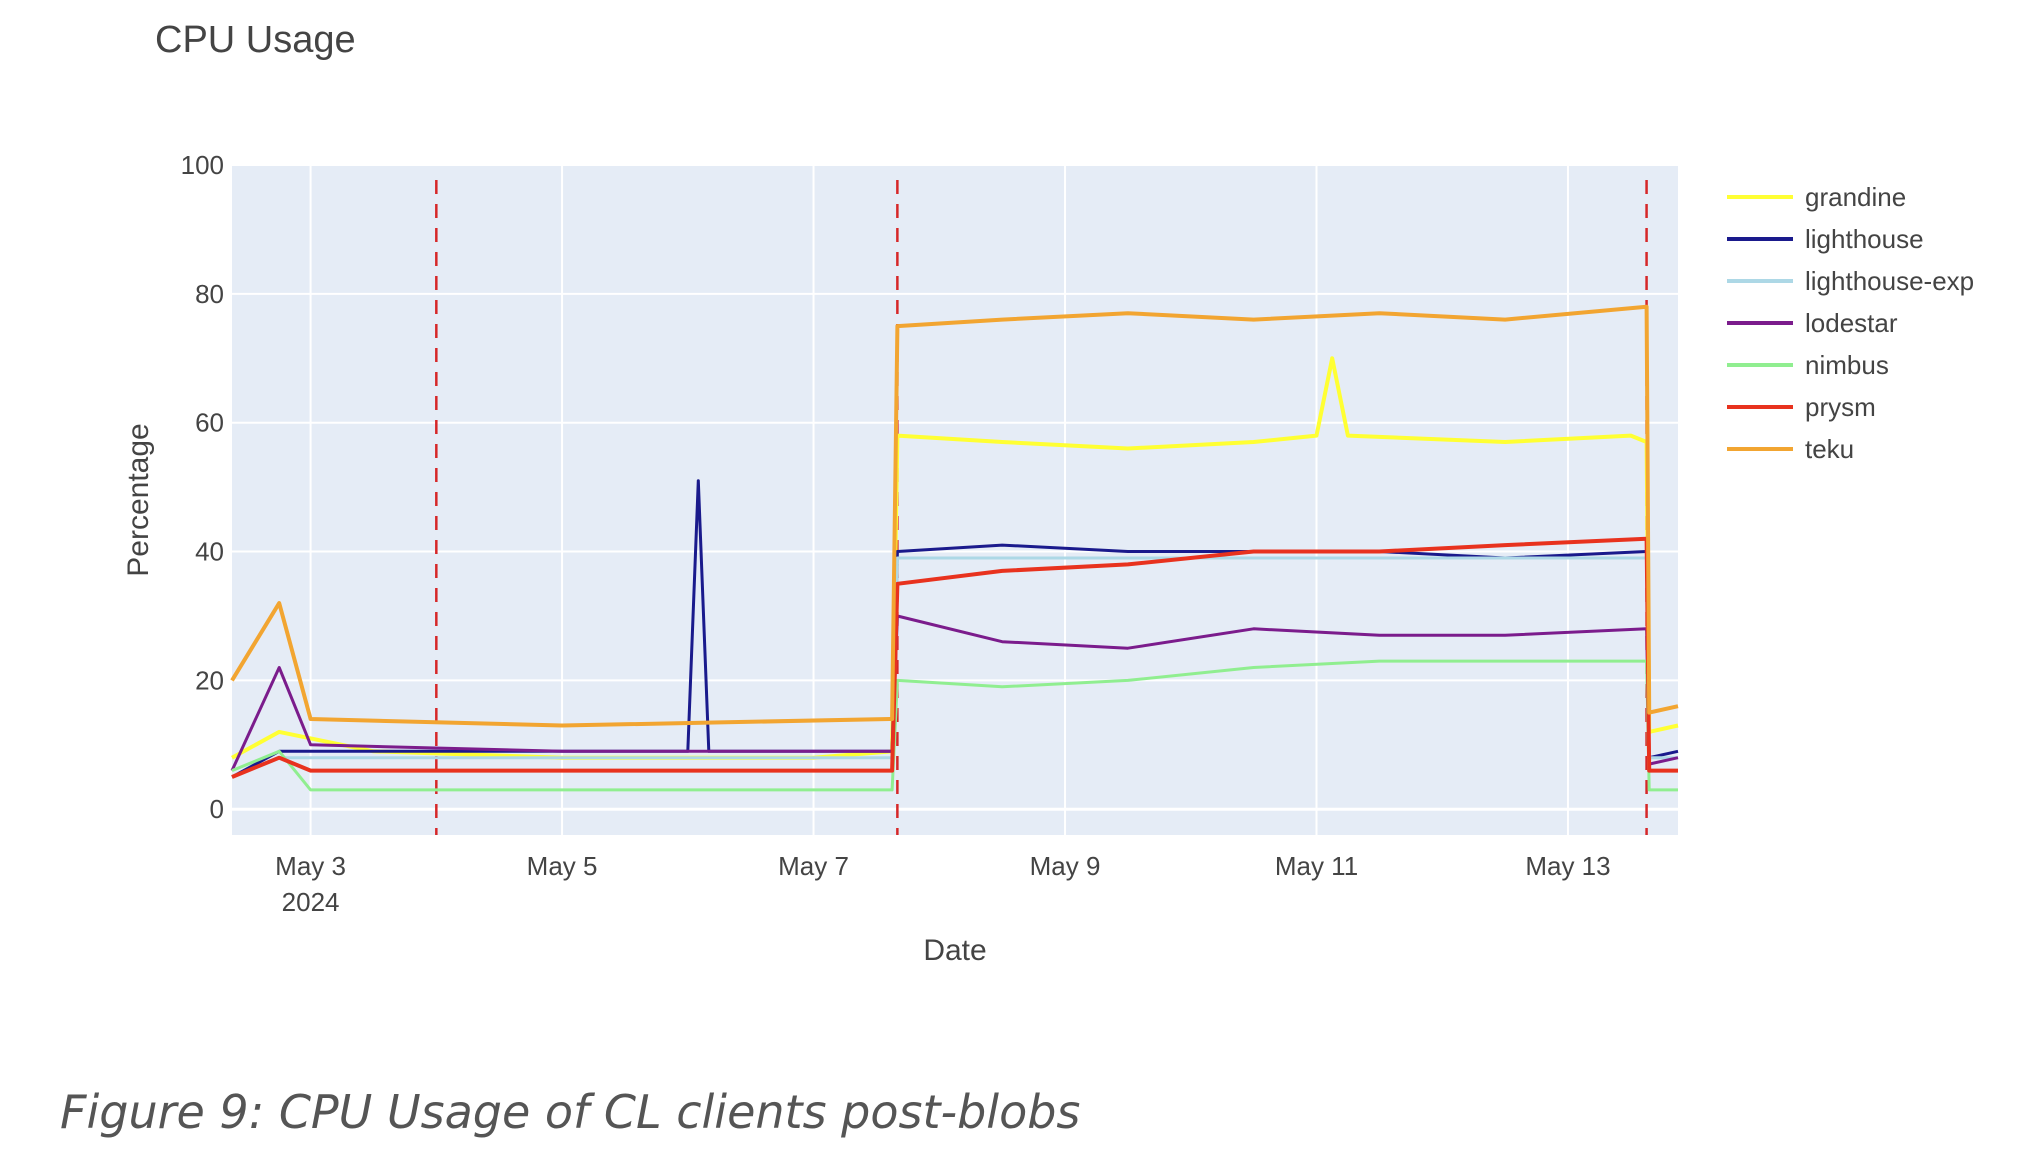 Image resolution: width=2035 pixels, height=1154 pixels. What do you see at coordinates (209, 423) in the screenshot?
I see `y-tick-label: 60` at bounding box center [209, 423].